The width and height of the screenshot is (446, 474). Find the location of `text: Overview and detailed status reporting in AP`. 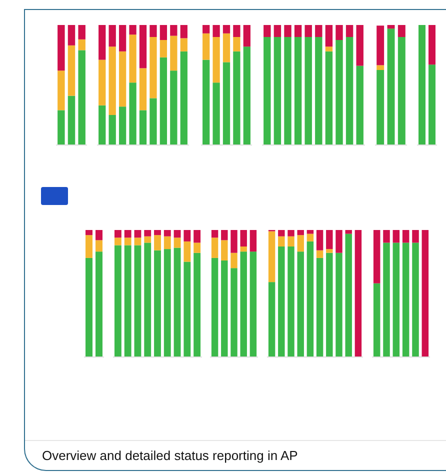

text: Overview and detailed status reporting in AP is located at coordinates (170, 455).